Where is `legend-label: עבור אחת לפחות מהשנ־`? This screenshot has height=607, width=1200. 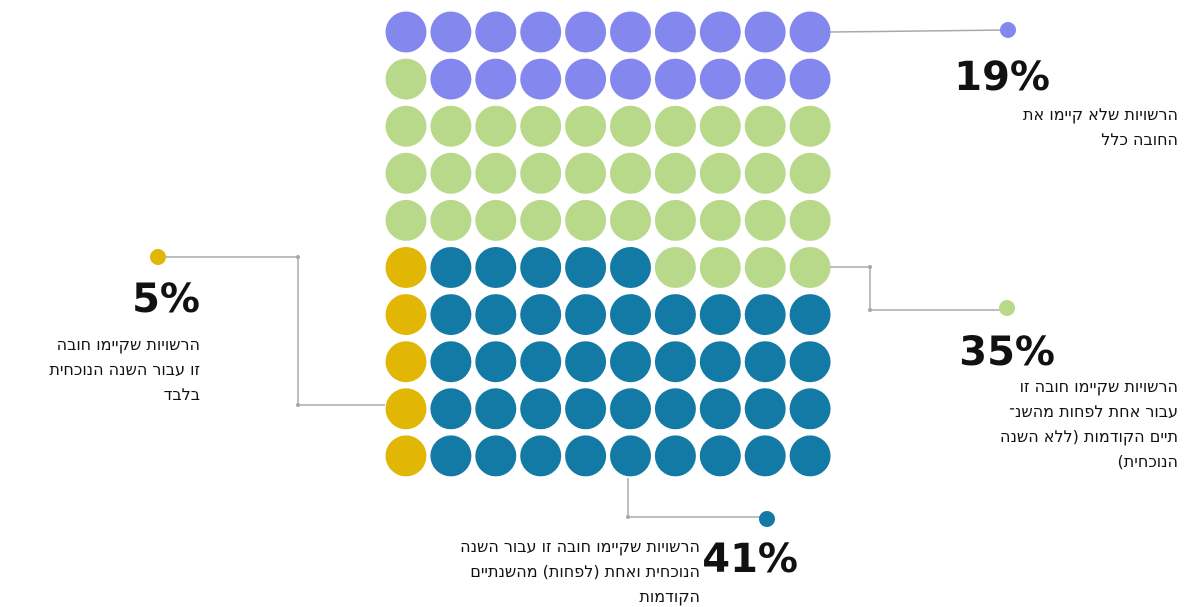
legend-label: עבור אחת לפחות מהשנ־ is located at coordinates (1093, 411).